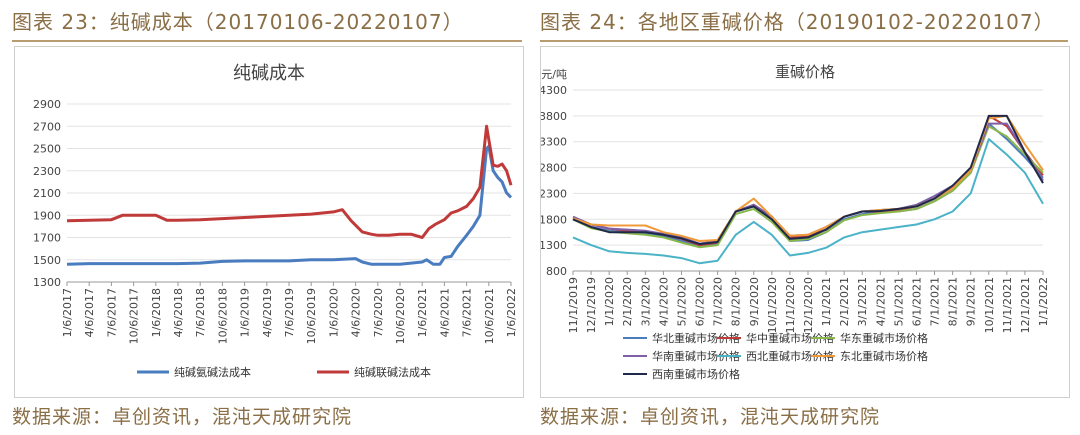  Describe the element at coordinates (178, 312) in the screenshot. I see `x-tick-label: 4/6/2018` at that location.